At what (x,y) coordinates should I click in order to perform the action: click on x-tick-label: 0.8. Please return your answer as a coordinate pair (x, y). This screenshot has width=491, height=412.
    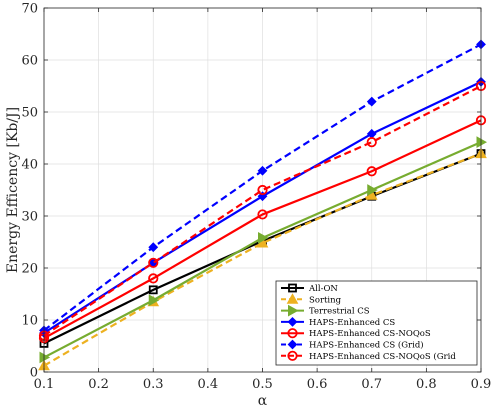
    Looking at the image, I should click on (426, 384).